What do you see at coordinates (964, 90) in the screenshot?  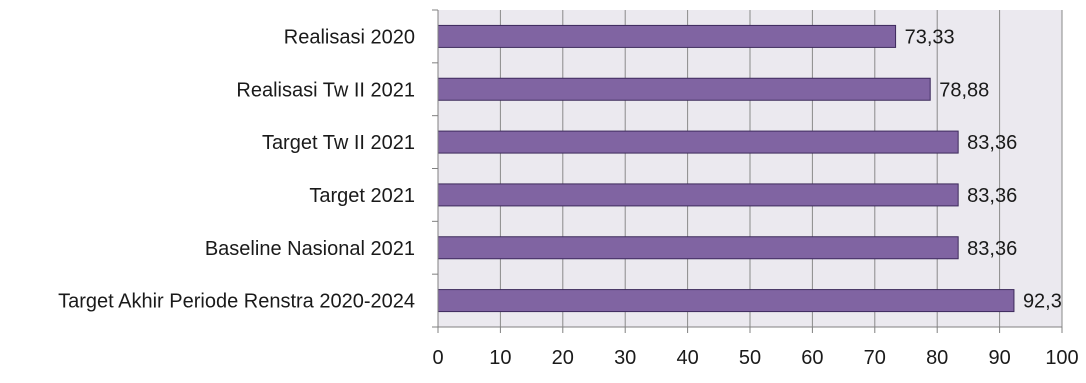 I see `data-label: 78,88` at bounding box center [964, 90].